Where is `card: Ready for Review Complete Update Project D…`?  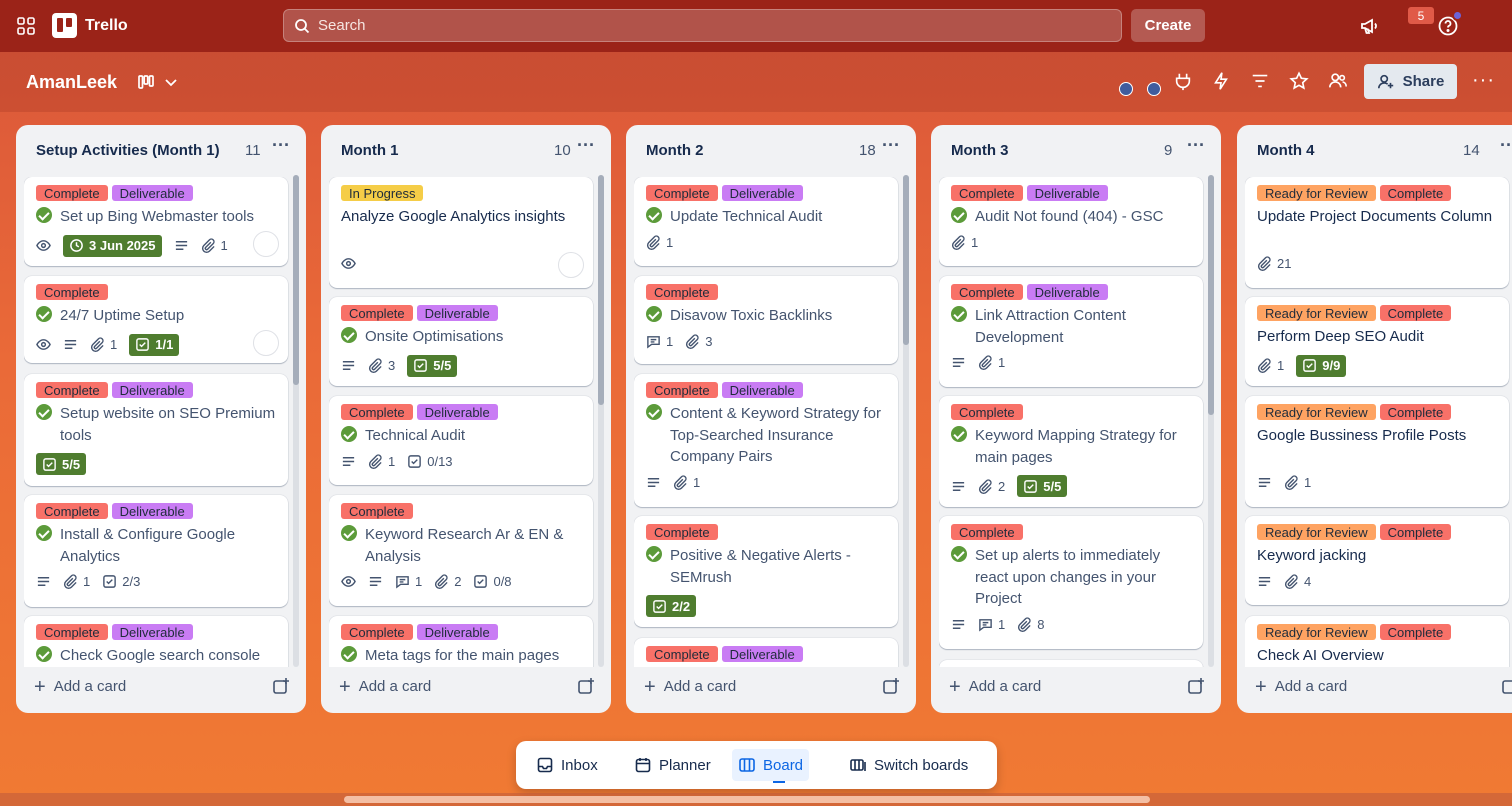
card: Ready for Review Complete Update Project D… is located at coordinates (1377, 232).